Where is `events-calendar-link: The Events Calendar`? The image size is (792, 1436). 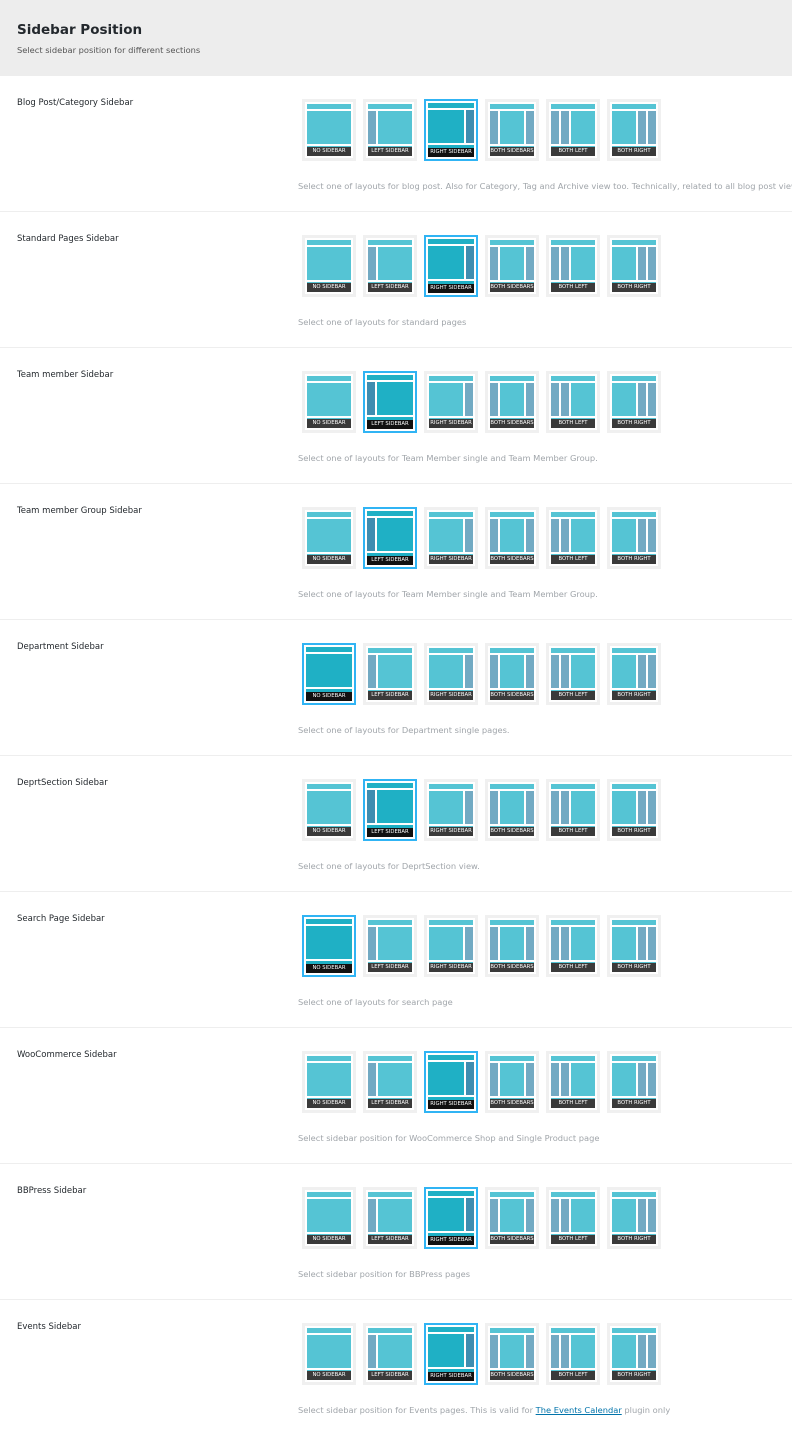 events-calendar-link: The Events Calendar is located at coordinates (578, 1410).